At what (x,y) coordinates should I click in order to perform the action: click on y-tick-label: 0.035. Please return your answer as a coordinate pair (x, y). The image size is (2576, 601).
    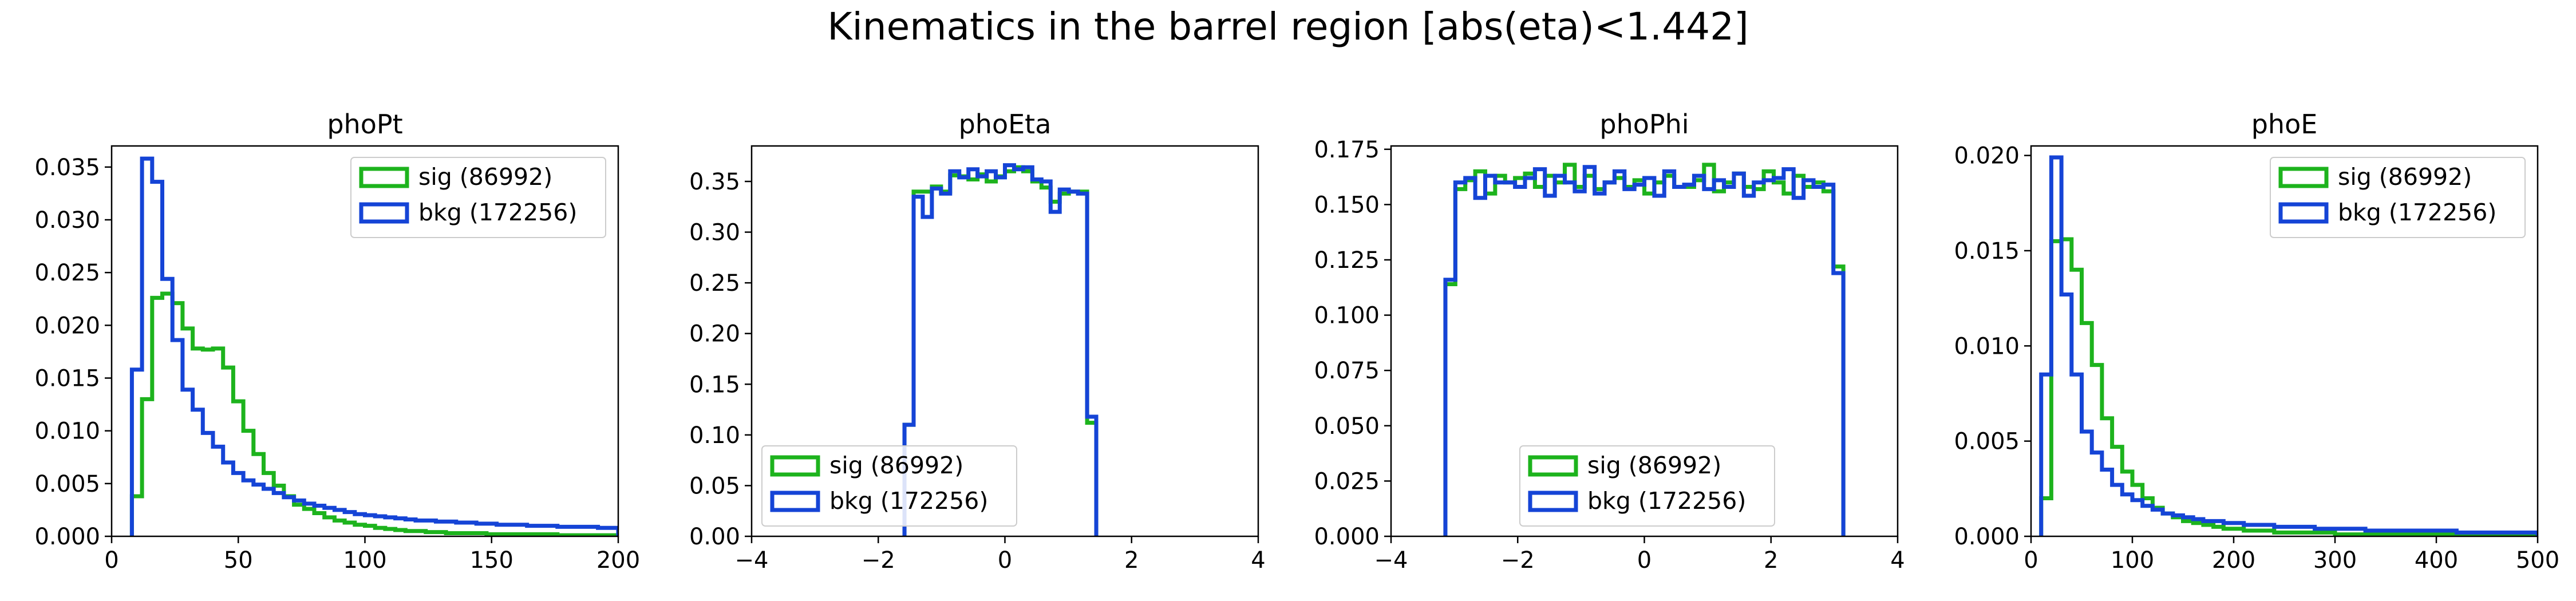
    Looking at the image, I should click on (67, 168).